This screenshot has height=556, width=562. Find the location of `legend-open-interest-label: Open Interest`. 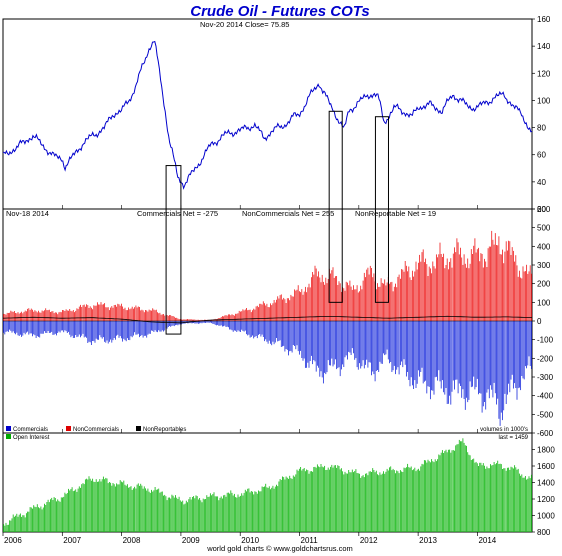

legend-open-interest-label: Open Interest is located at coordinates (31, 438).